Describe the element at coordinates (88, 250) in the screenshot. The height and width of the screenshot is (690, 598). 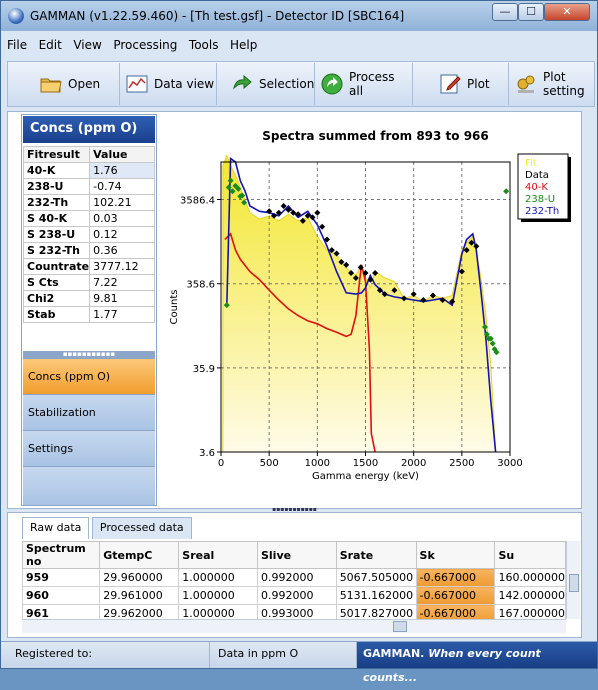
I see `table-row: S 232-Th 0.36` at that location.